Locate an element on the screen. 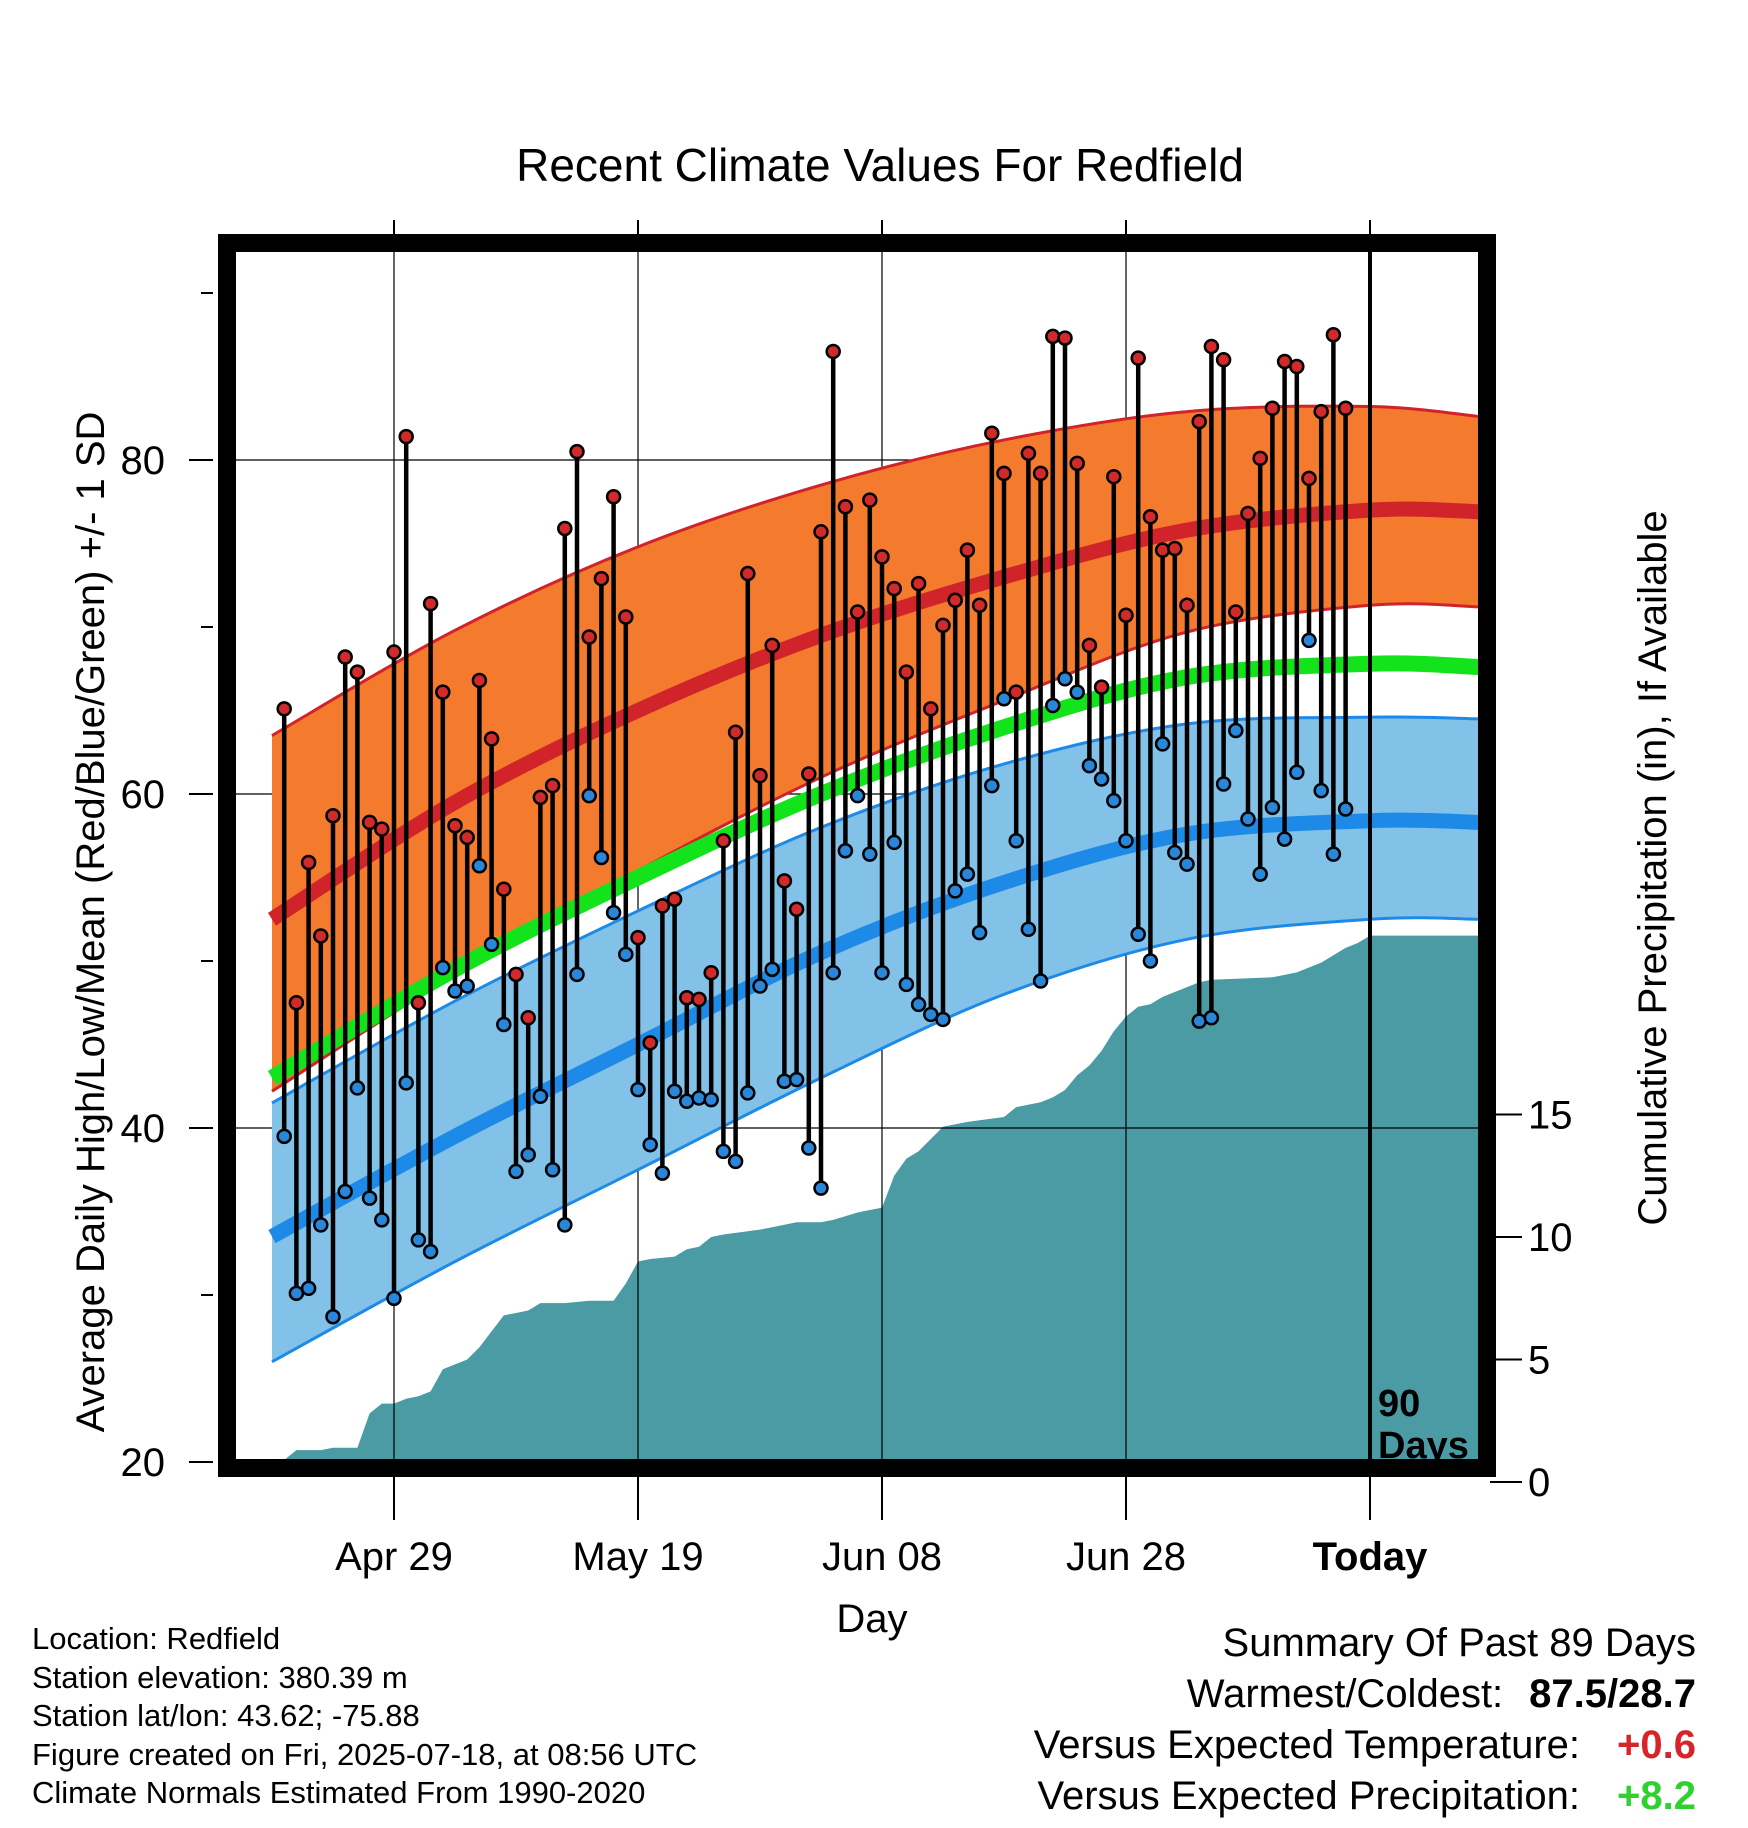 Image resolution: width=1748 pixels, height=1828 pixels. x-tick-label: Jun 08 is located at coordinates (882, 1557).